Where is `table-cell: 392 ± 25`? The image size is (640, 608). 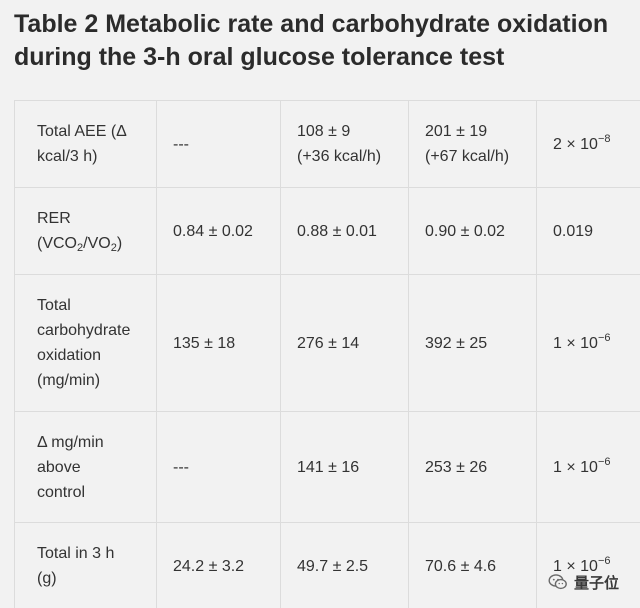 table-cell: 392 ± 25 is located at coordinates (472, 343).